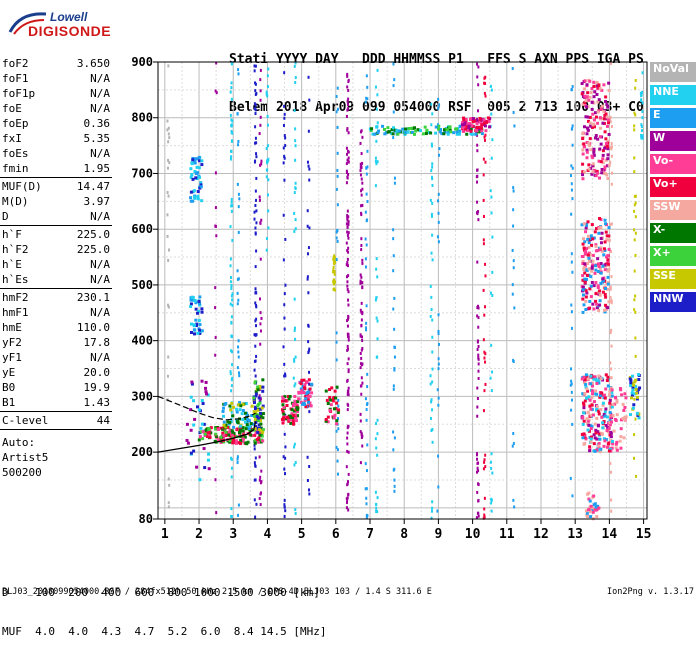 The height and width of the screenshot is (651, 700). Describe the element at coordinates (15, 297) in the screenshot. I see `param-name: hmF2` at that location.